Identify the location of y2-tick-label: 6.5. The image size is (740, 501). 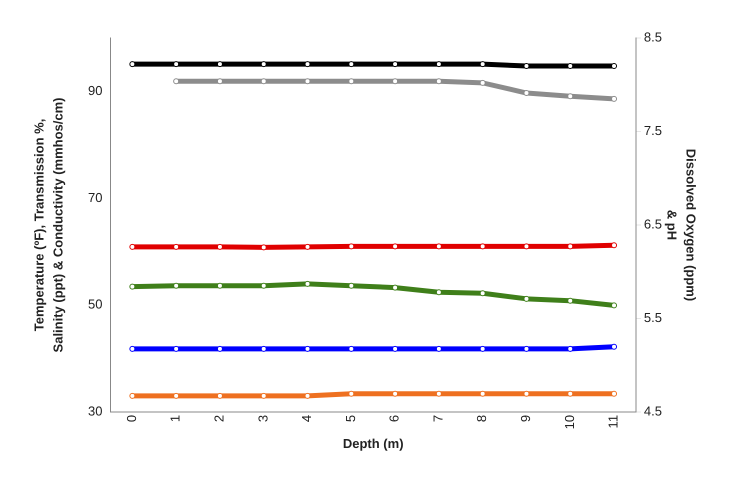
(653, 224).